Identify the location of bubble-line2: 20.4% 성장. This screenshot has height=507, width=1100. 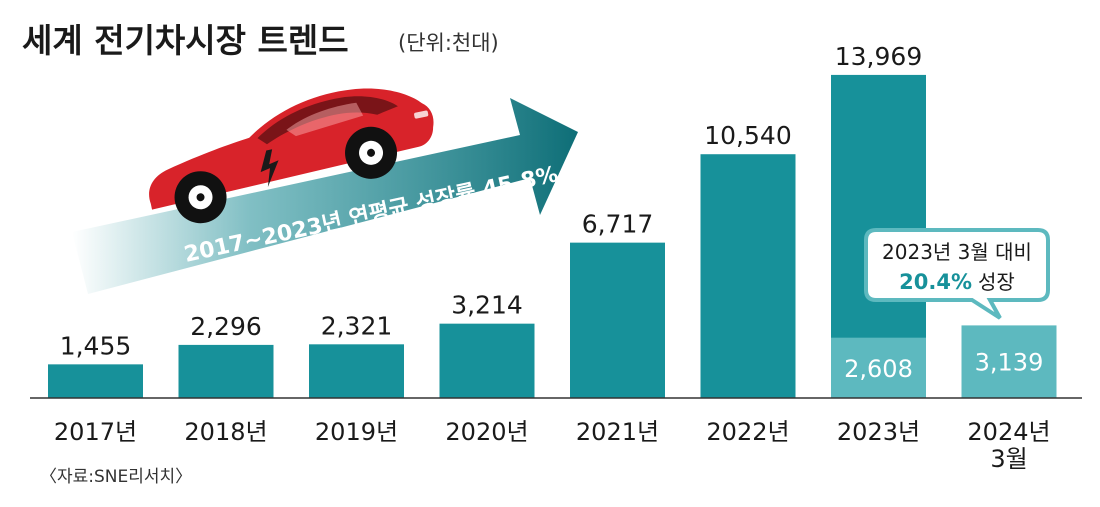
(957, 282).